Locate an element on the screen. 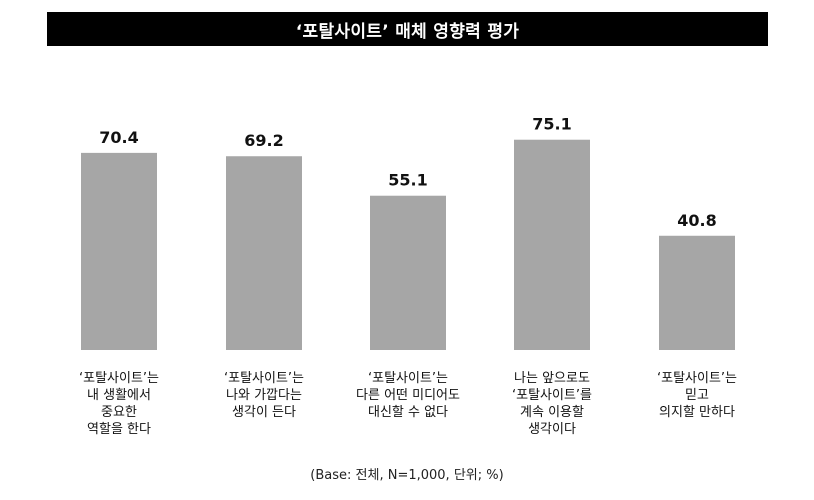 Image resolution: width=814 pixels, height=500 pixels. data-label-4: 75.1 is located at coordinates (551, 124).